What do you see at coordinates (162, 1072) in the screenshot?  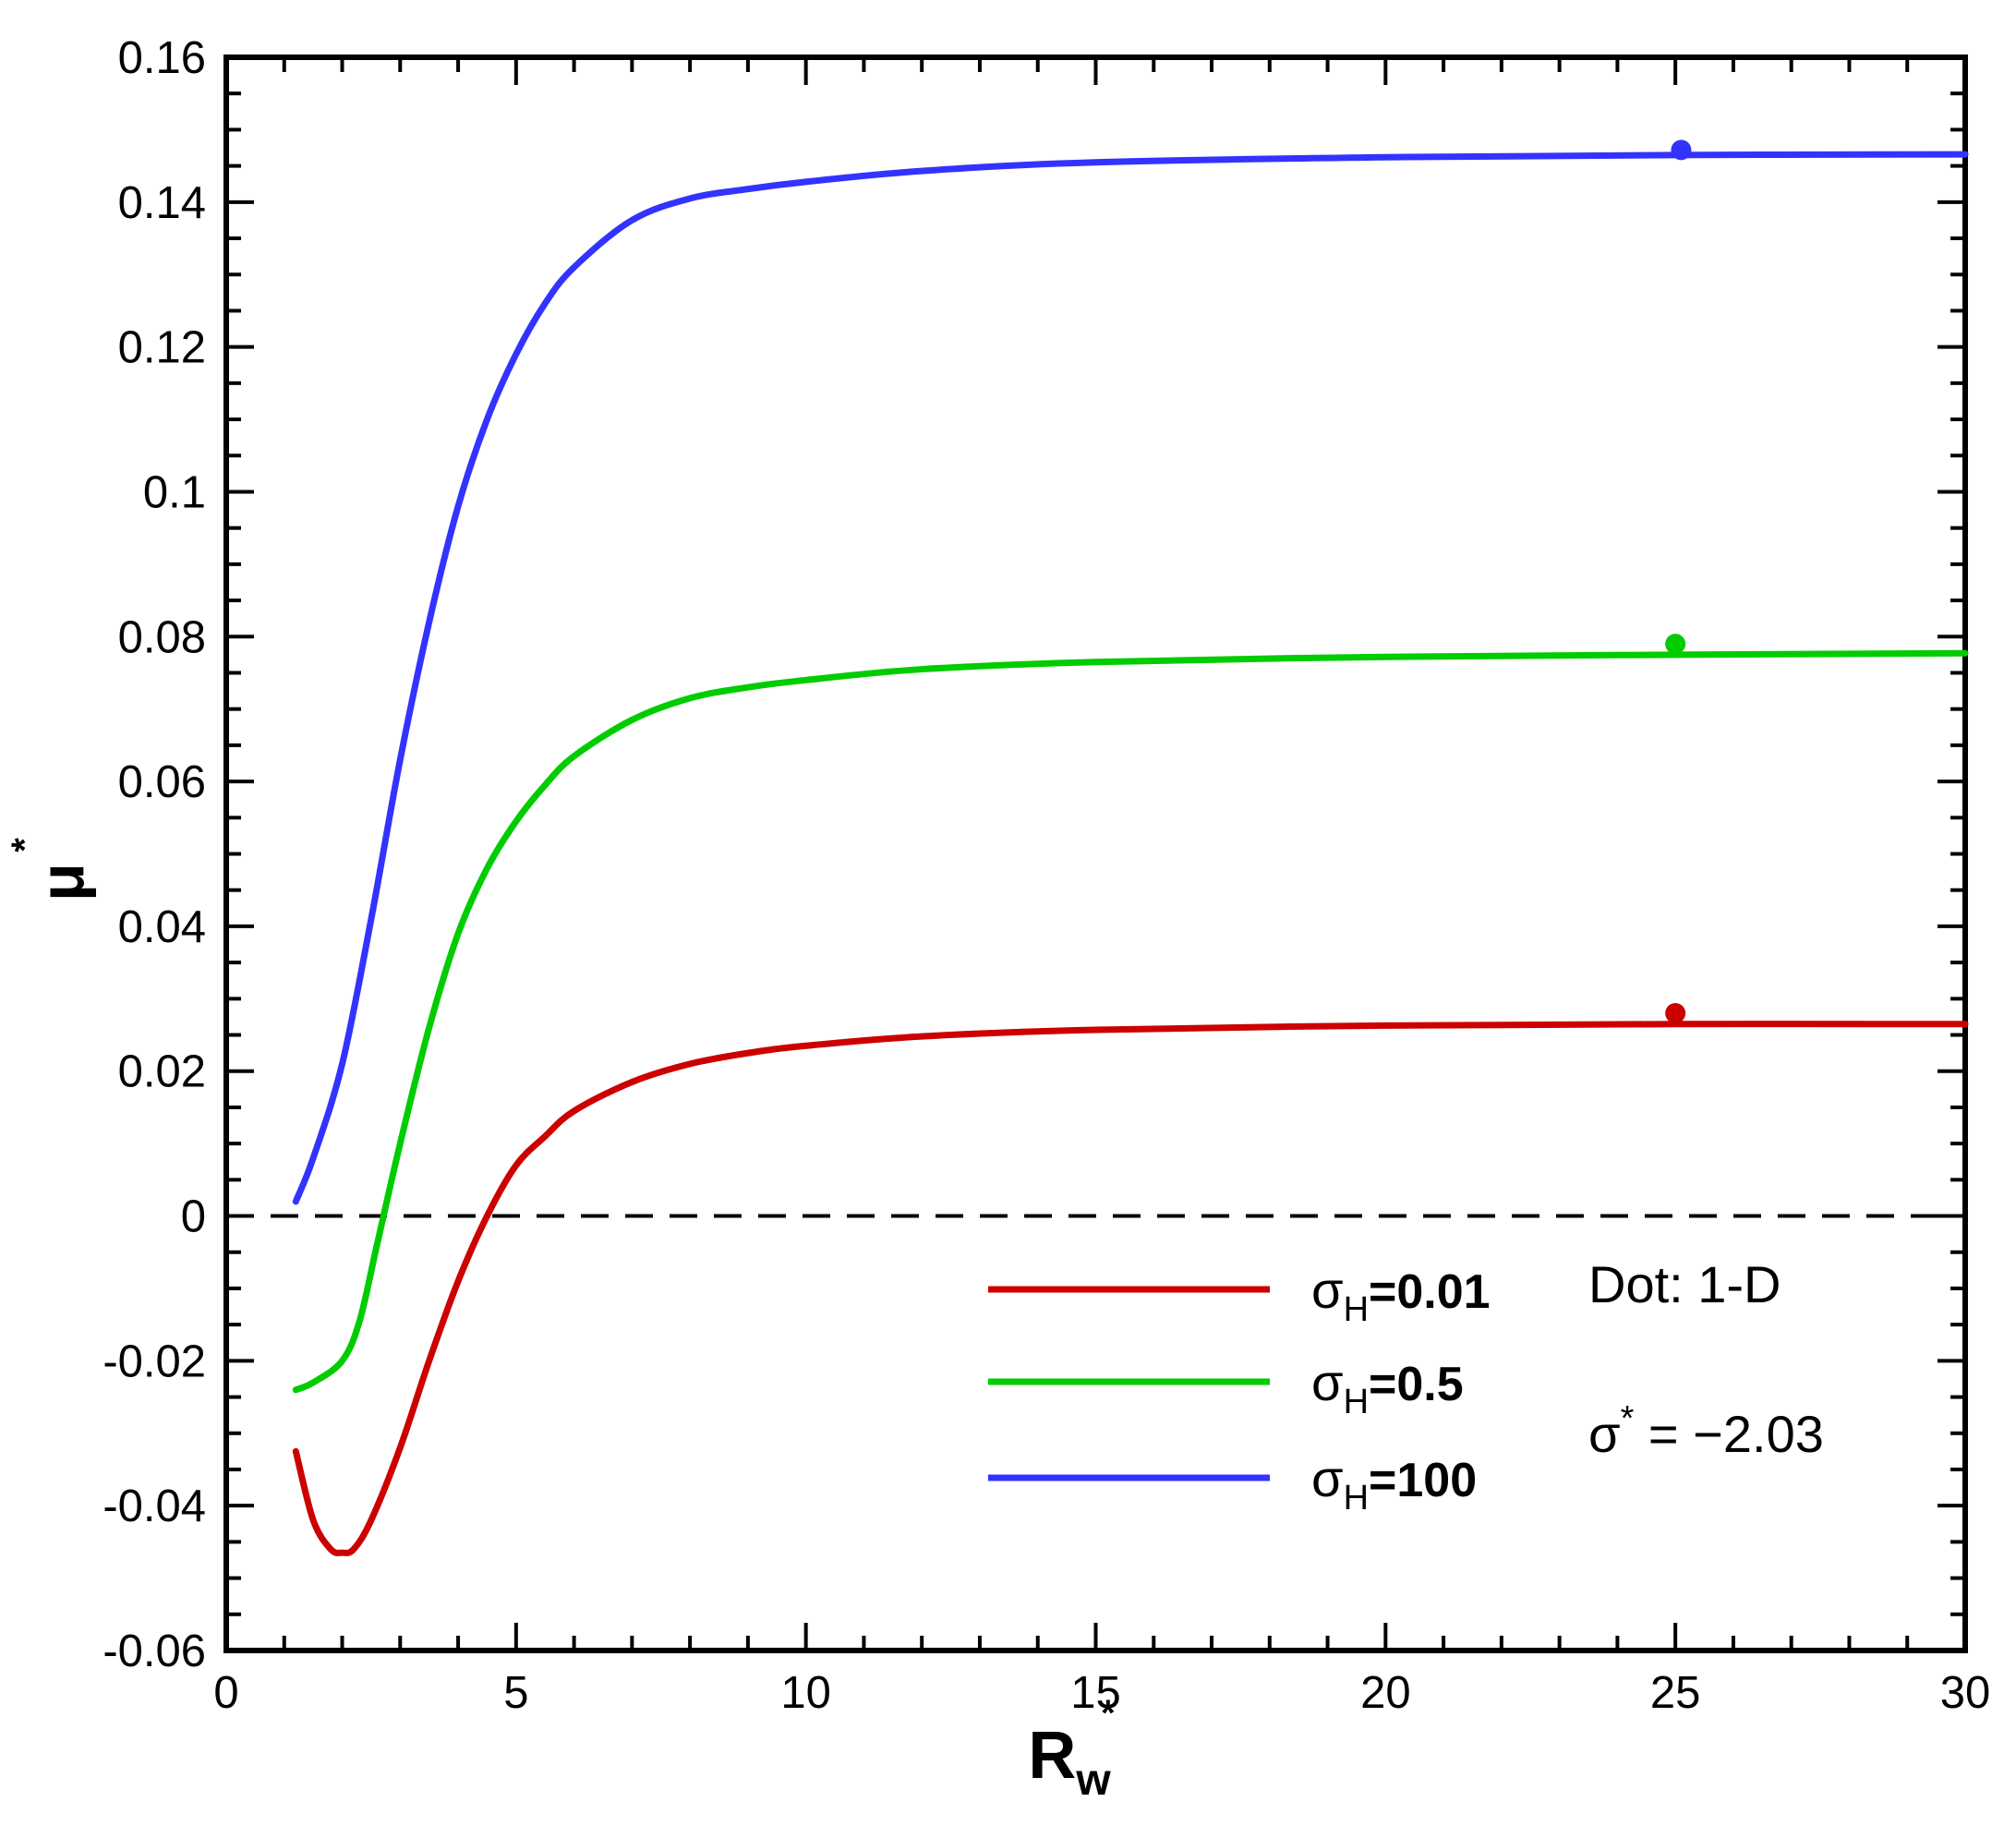 I see `y-tick-label: 0.02` at bounding box center [162, 1072].